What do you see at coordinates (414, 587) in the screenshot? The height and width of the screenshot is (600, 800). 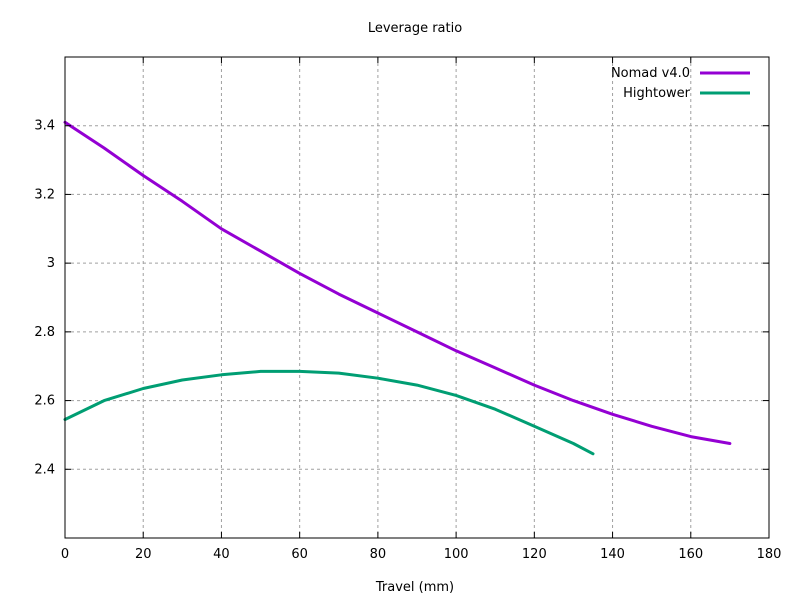 I see `x-axis-label: Travel (mm)` at bounding box center [414, 587].